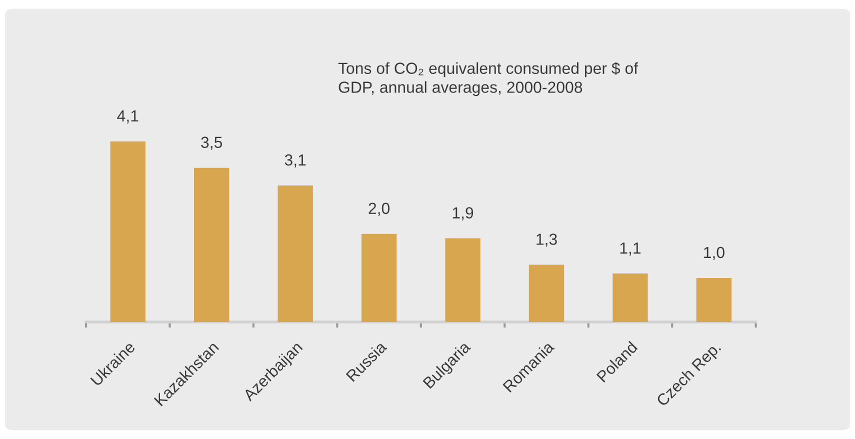 This screenshot has width=855, height=439. I want to click on data-label: 1,0, so click(714, 253).